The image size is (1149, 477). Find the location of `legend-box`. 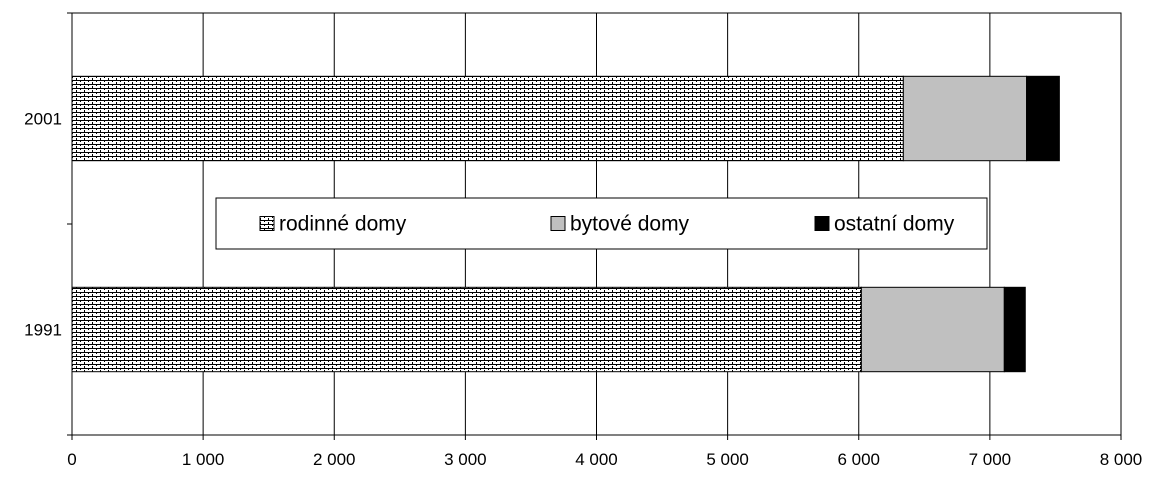

legend-box is located at coordinates (601, 223).